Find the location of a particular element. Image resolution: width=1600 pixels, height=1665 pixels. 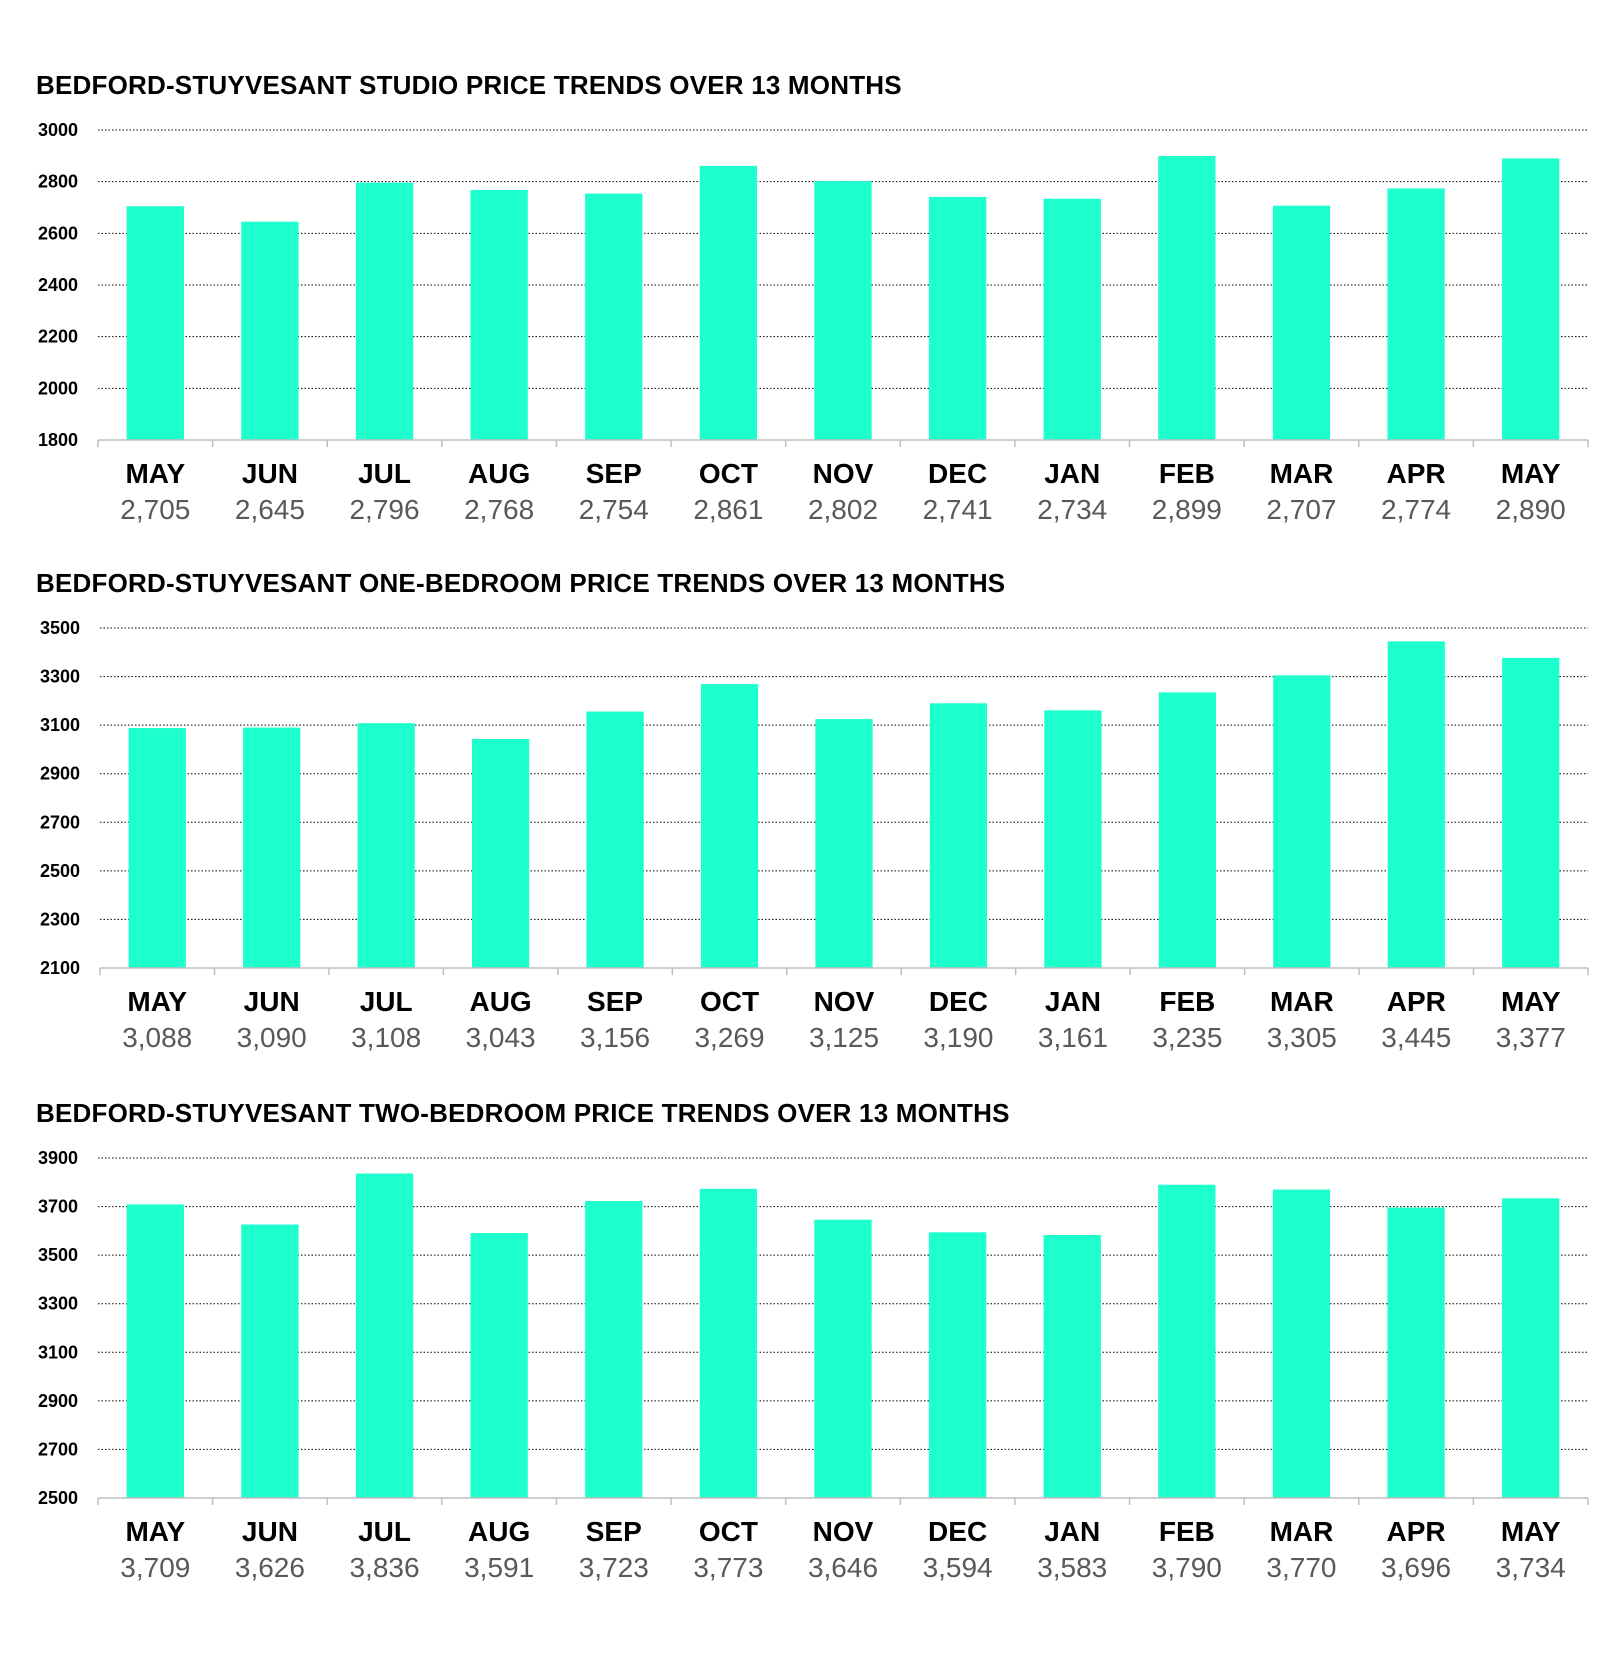

data-label: 3,723 is located at coordinates (614, 1567).